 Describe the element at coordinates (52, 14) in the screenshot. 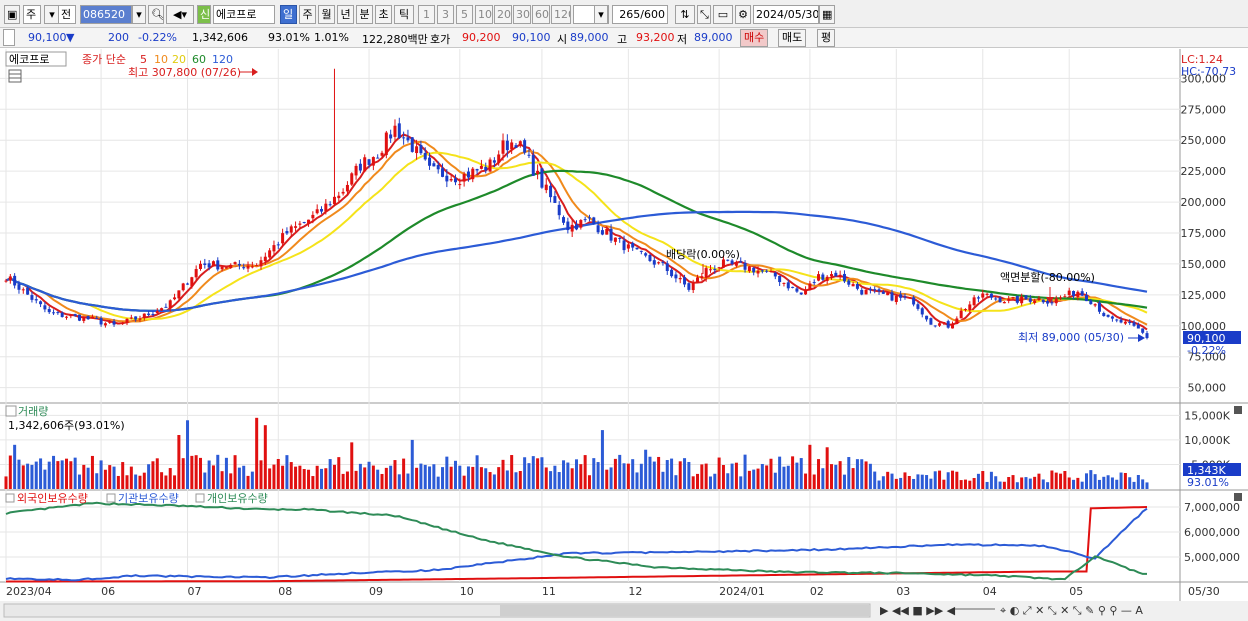

I see `dropdown-icon: ▾` at that location.